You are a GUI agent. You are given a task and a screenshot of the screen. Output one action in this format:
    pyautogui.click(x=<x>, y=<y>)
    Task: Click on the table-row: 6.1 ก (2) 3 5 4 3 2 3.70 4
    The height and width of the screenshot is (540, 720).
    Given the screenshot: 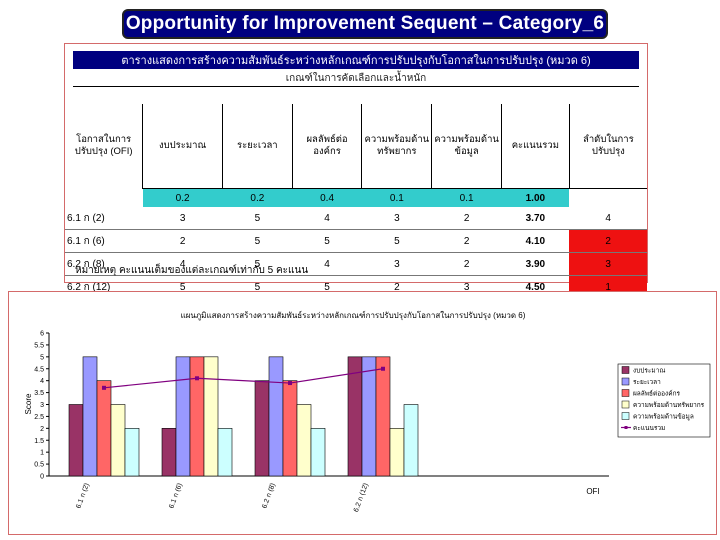 What is the action you would take?
    pyautogui.click(x=356, y=218)
    